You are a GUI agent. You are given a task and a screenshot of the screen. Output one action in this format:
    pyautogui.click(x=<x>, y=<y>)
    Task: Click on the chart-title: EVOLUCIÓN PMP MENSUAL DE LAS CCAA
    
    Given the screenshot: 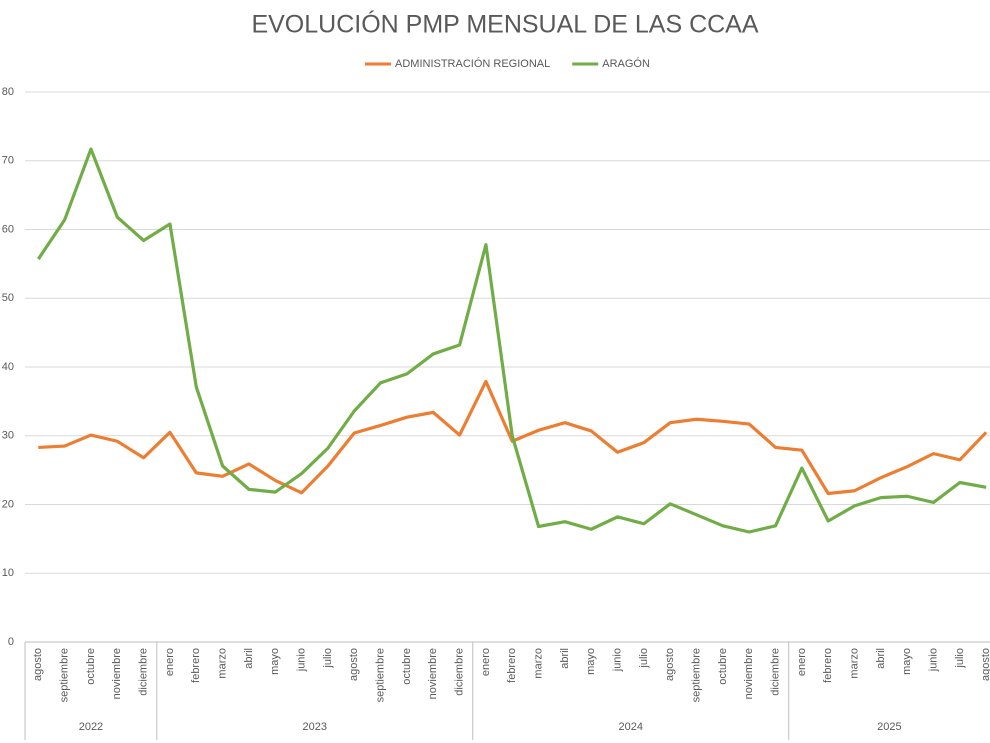 What is the action you would take?
    pyautogui.click(x=504, y=24)
    